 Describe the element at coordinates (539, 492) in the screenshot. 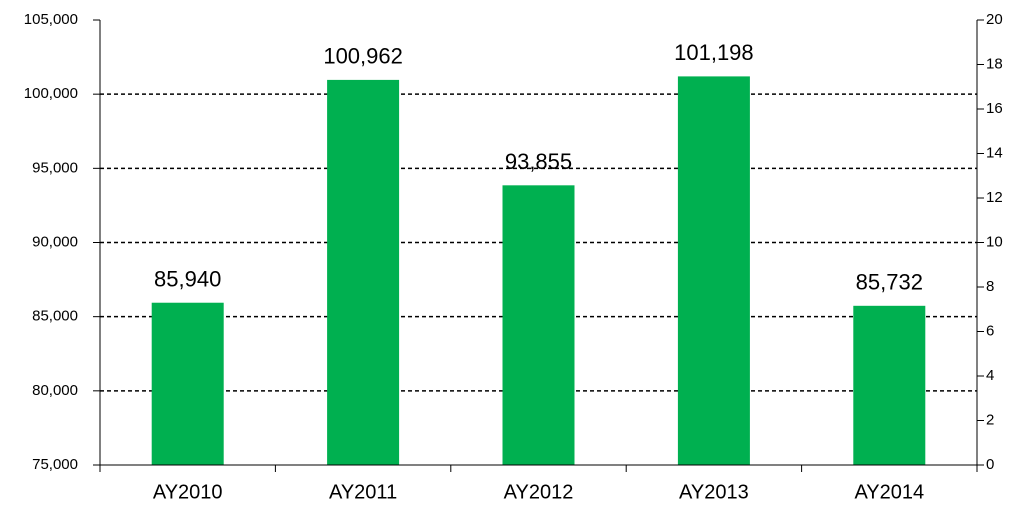

I see `x-tick-label: AY2012` at that location.